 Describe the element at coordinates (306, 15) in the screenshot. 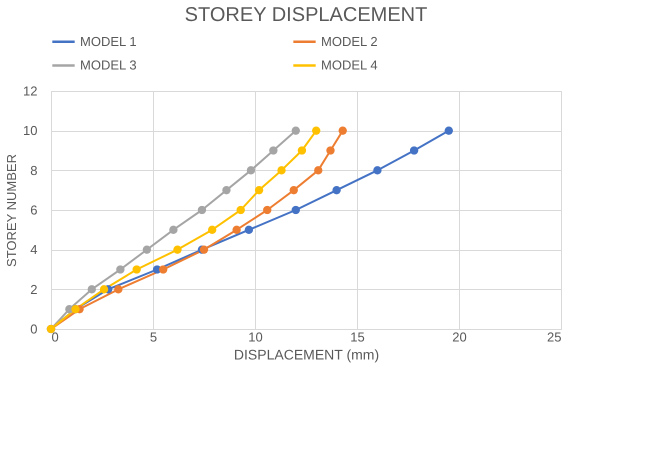

I see `chart-title: STOREY DISPLACEMENT` at that location.